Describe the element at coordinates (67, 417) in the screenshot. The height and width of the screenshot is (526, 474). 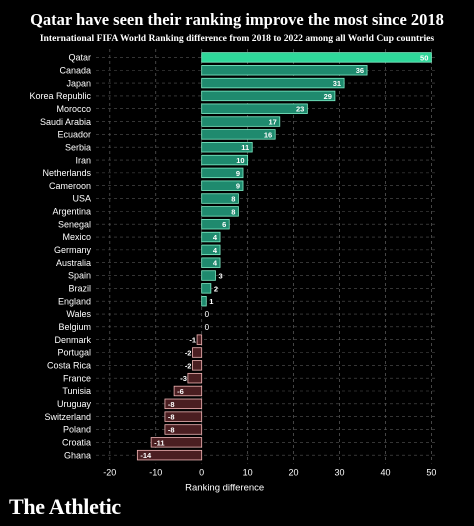
I see `category-label: Switzerland` at that location.